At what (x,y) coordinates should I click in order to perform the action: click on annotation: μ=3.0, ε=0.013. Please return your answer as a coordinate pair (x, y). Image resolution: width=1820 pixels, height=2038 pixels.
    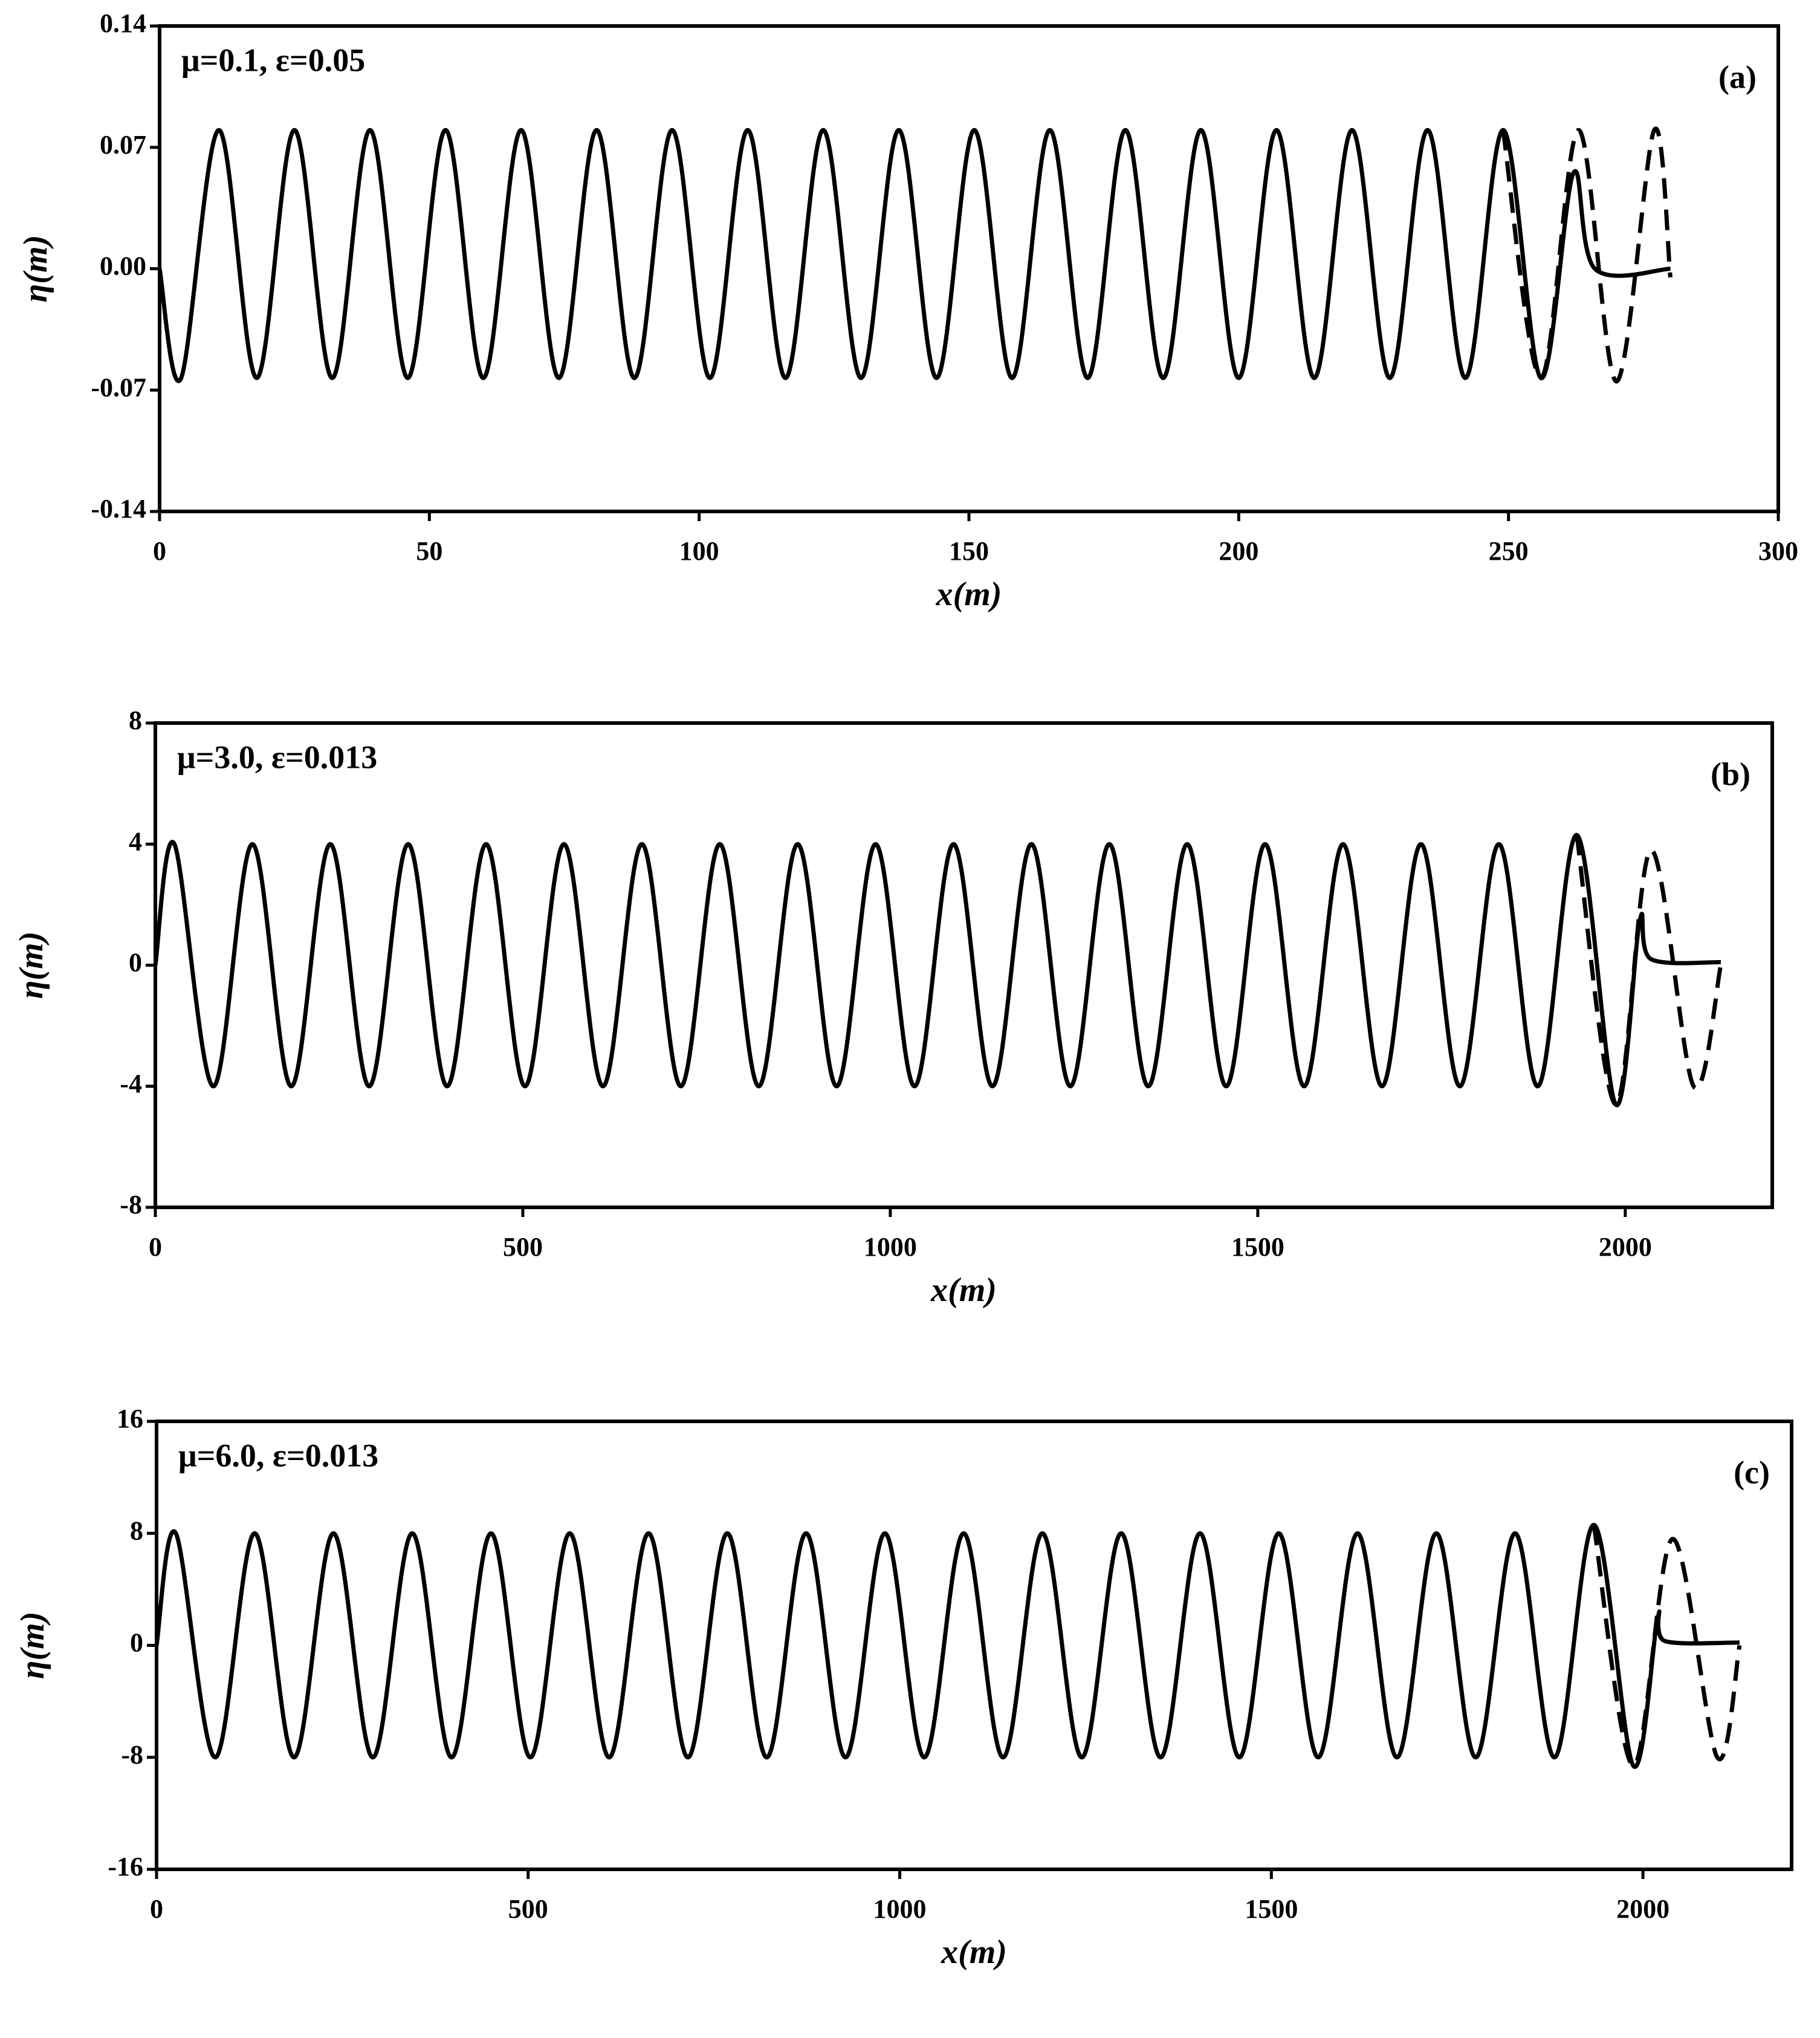
    Looking at the image, I should click on (277, 757).